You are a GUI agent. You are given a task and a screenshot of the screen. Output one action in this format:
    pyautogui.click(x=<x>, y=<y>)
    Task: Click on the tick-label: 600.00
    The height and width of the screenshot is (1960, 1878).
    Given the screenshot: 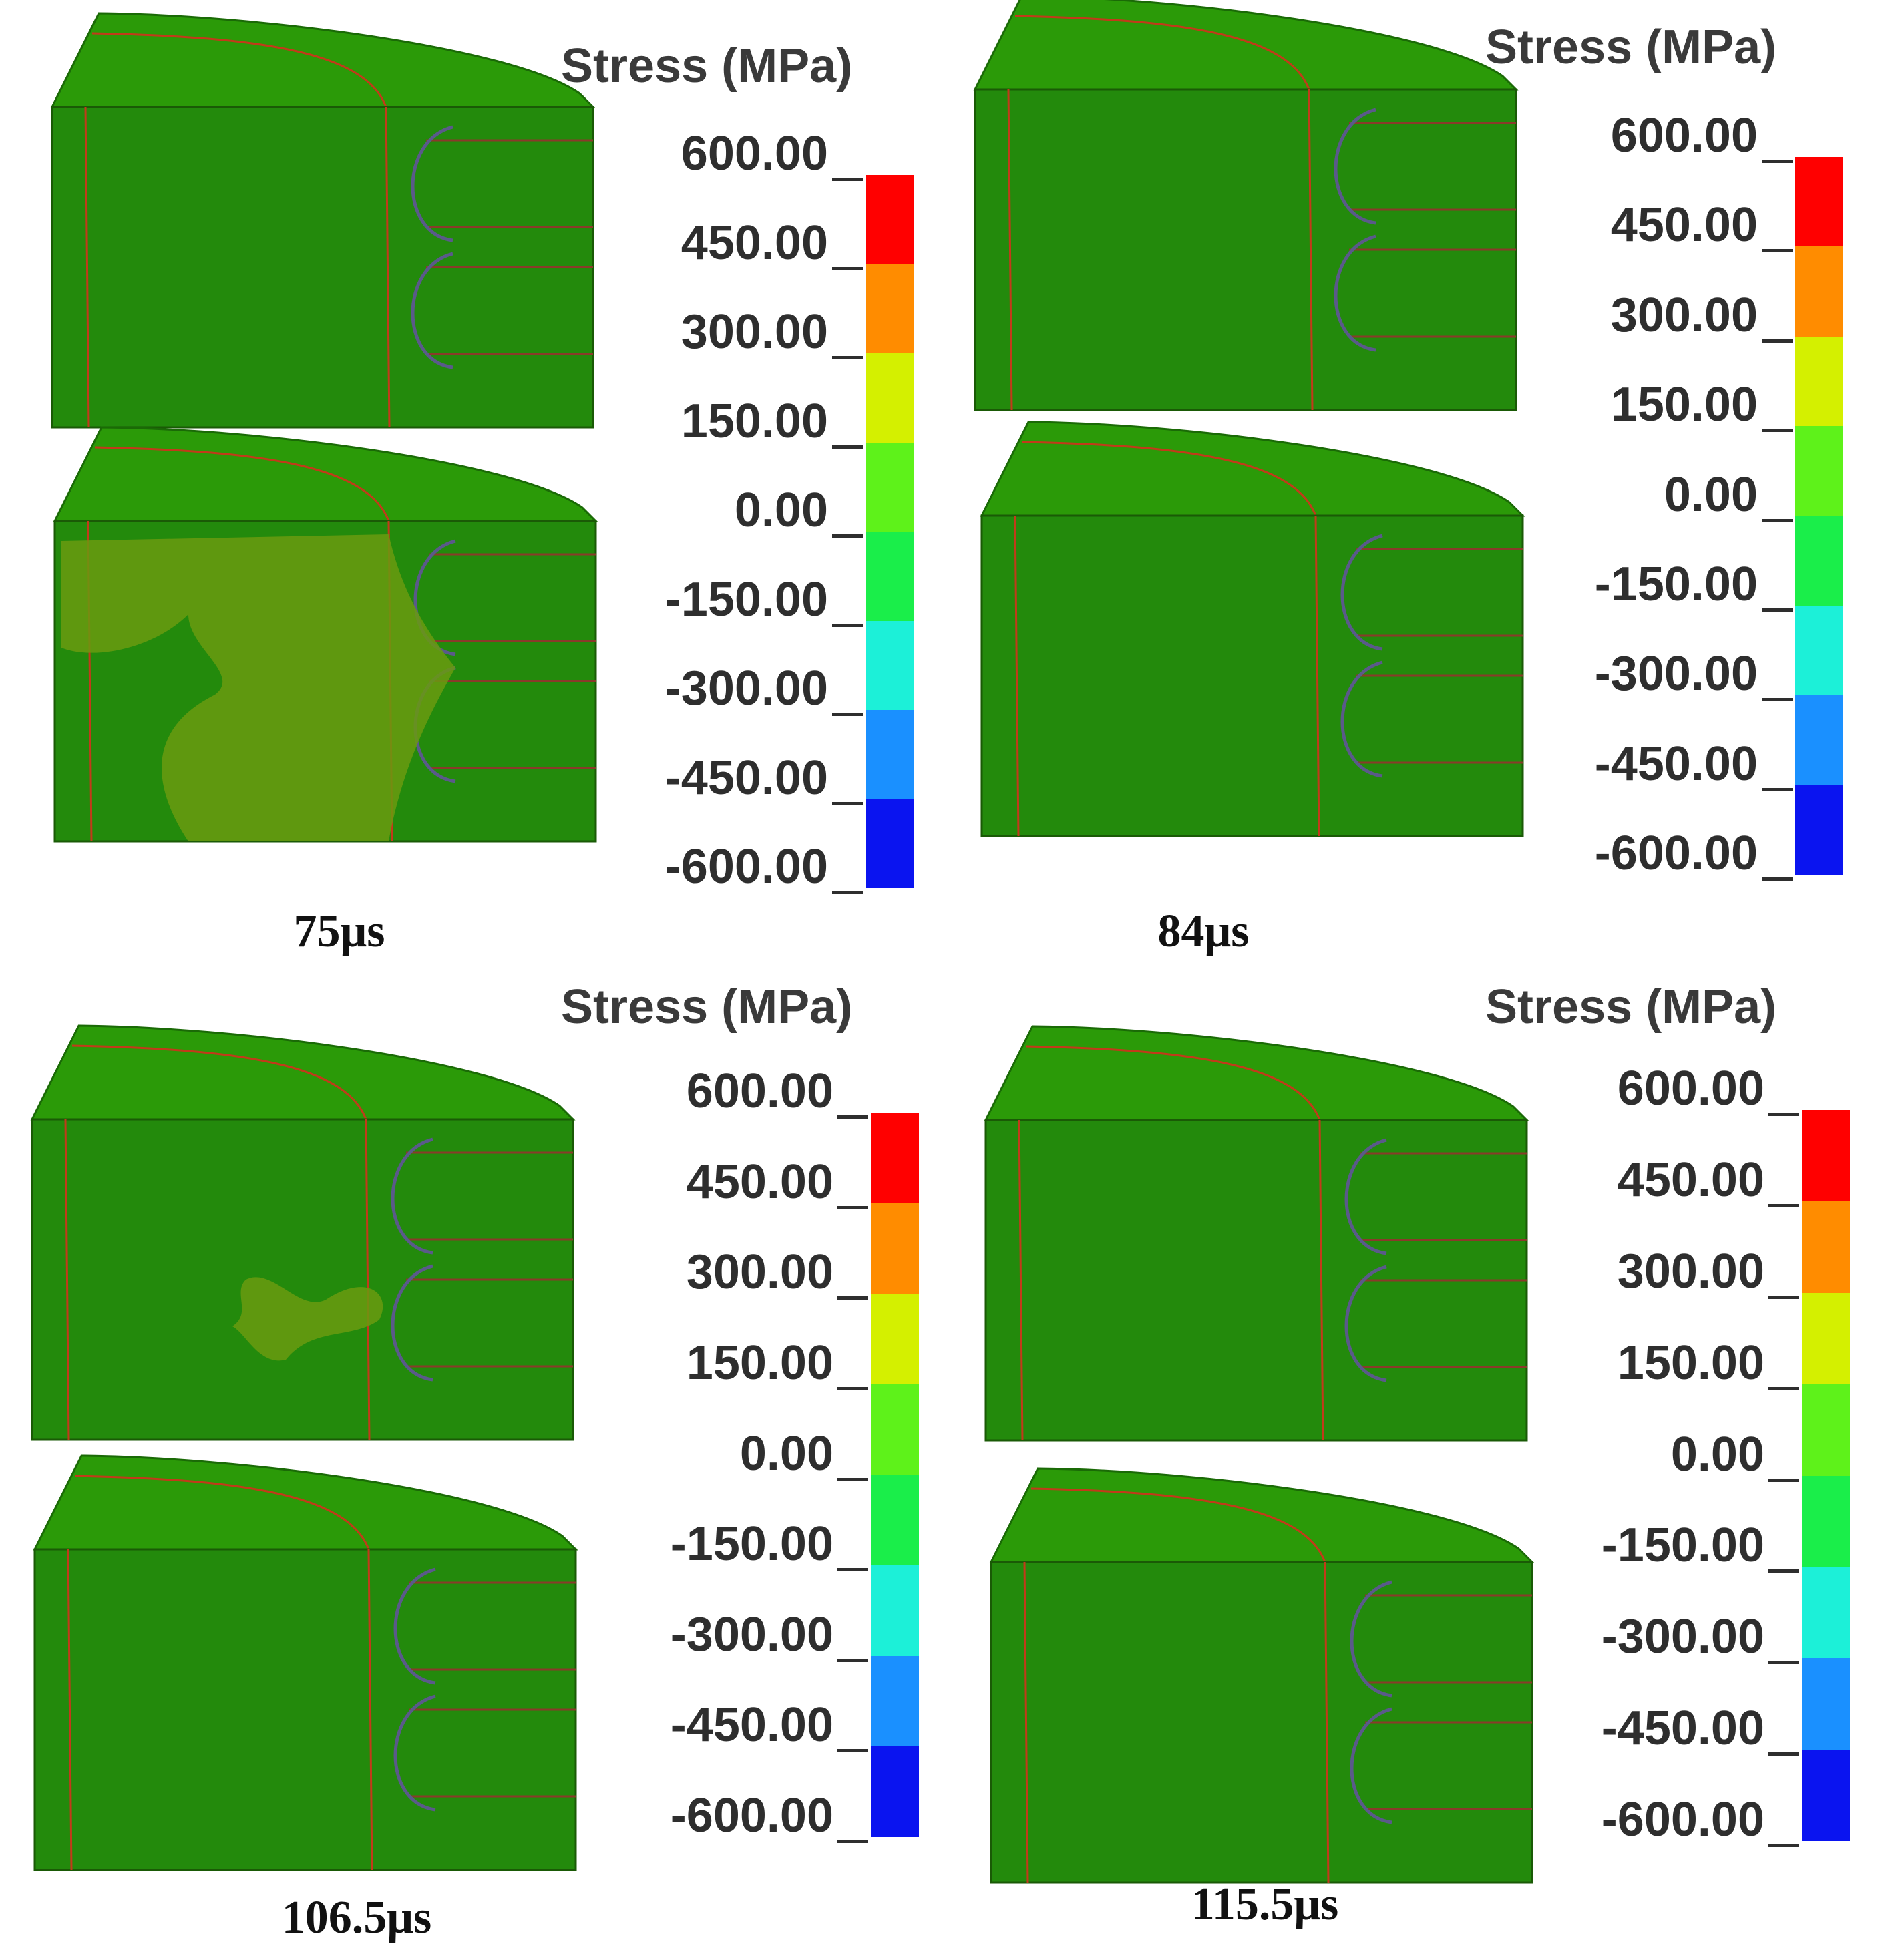 What is the action you would take?
    pyautogui.click(x=754, y=153)
    